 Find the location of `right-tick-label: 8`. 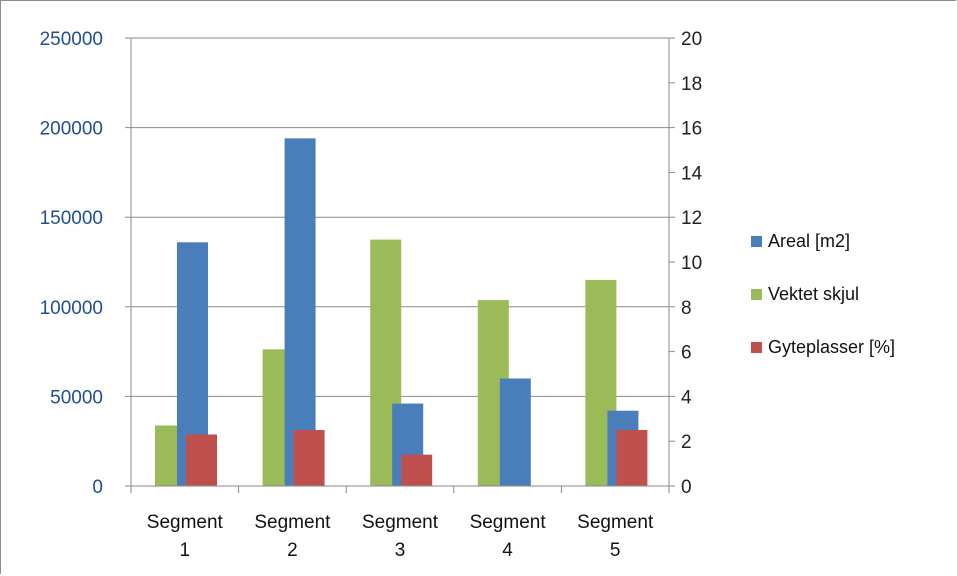

right-tick-label: 8 is located at coordinates (686, 308).